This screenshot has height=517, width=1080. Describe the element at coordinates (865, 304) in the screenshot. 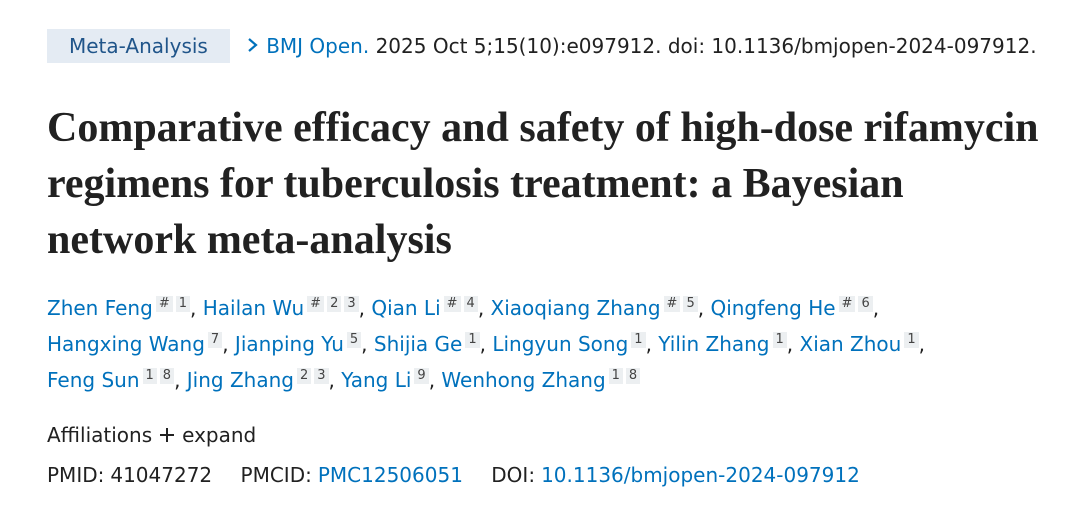

I see `affiliation-ref: 6` at that location.